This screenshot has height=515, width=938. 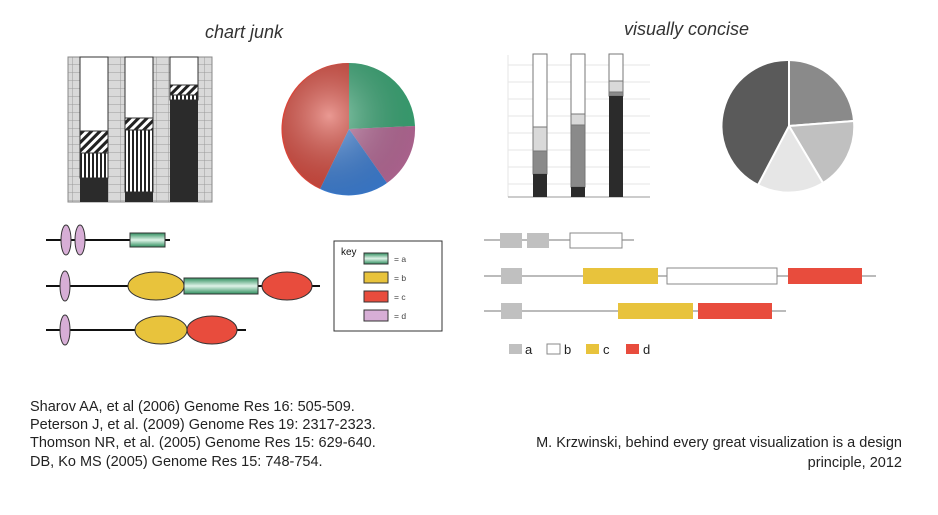 What do you see at coordinates (376, 296) in the screenshot?
I see `key-swatch-c` at bounding box center [376, 296].